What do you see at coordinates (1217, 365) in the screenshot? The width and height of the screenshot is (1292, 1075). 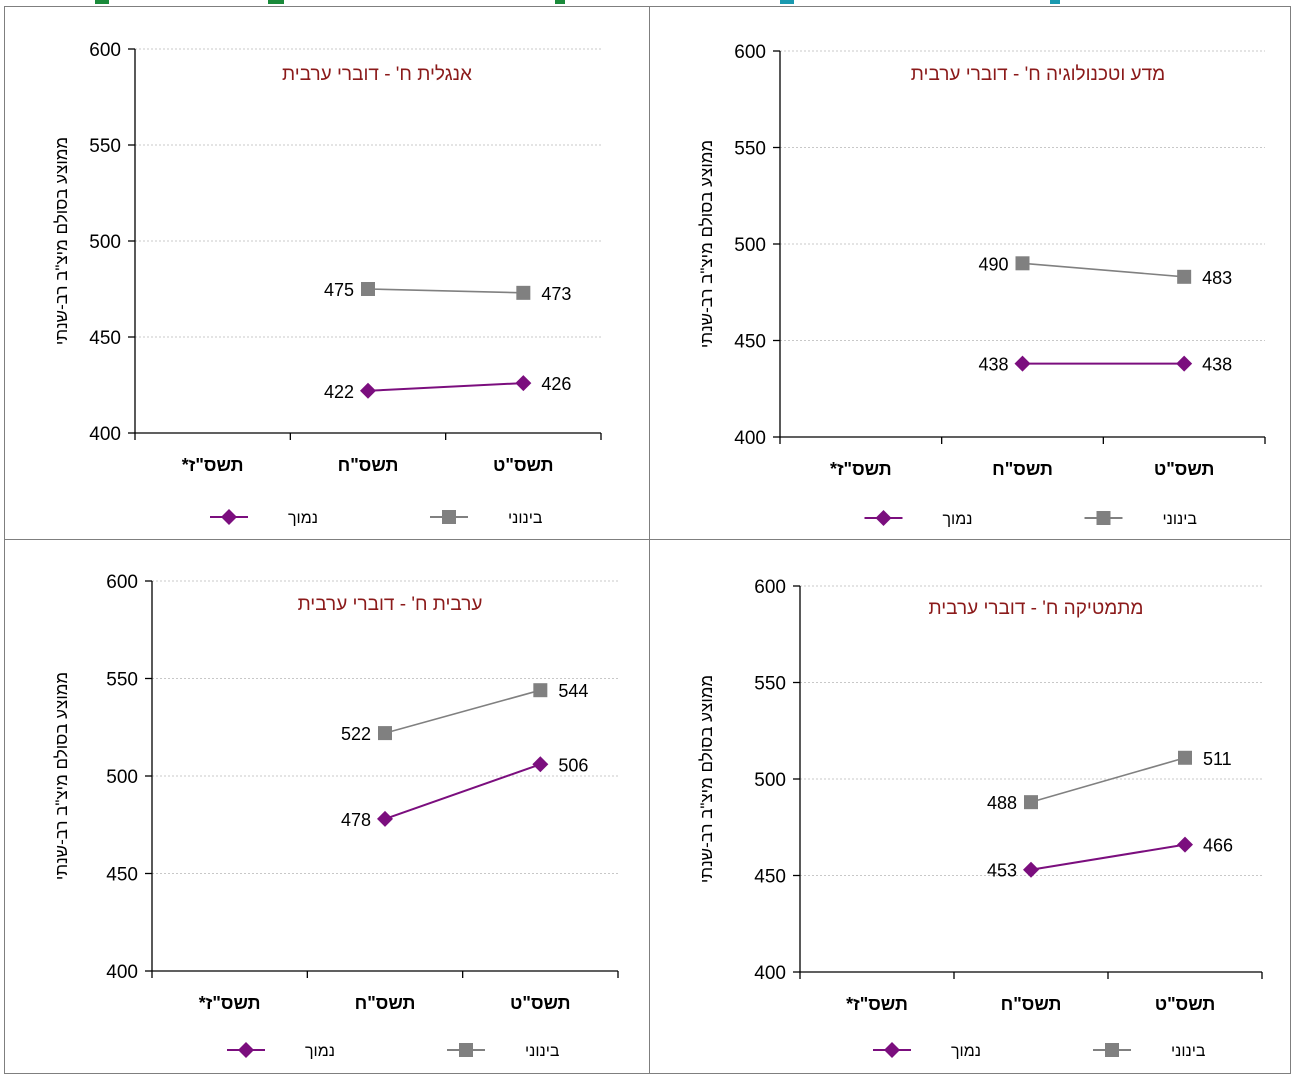 I see `data-label: 438` at bounding box center [1217, 365].